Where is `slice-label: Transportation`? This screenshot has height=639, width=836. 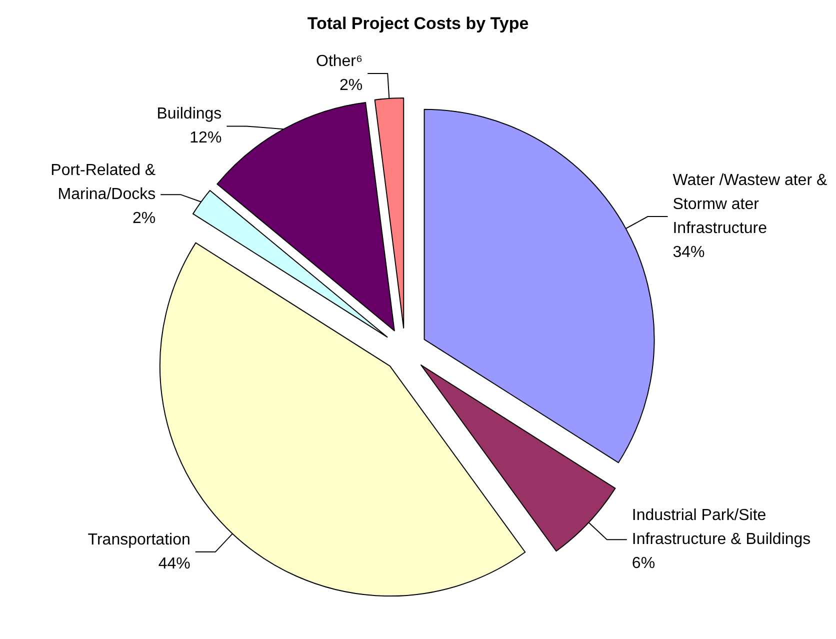
slice-label: Transportation is located at coordinates (139, 539).